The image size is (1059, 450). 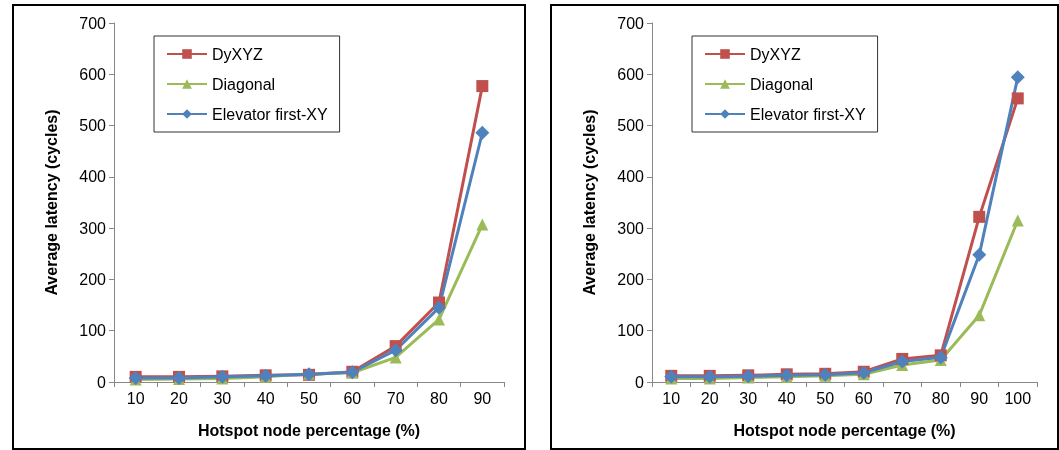 I want to click on x-tick-label: 100, so click(x=1018, y=398).